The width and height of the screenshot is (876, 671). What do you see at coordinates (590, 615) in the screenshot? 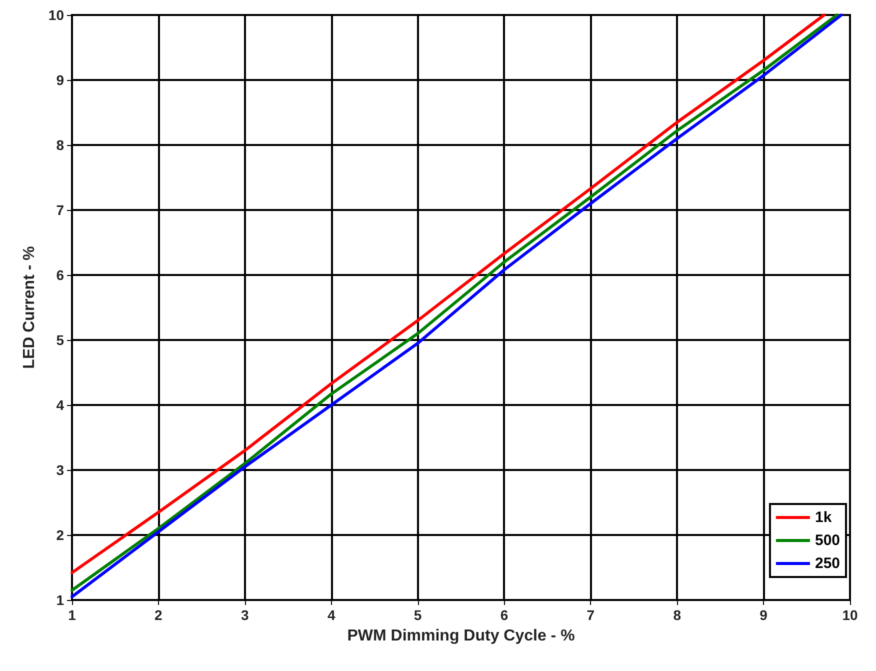
I see `x-tick-label: 7` at bounding box center [590, 615].